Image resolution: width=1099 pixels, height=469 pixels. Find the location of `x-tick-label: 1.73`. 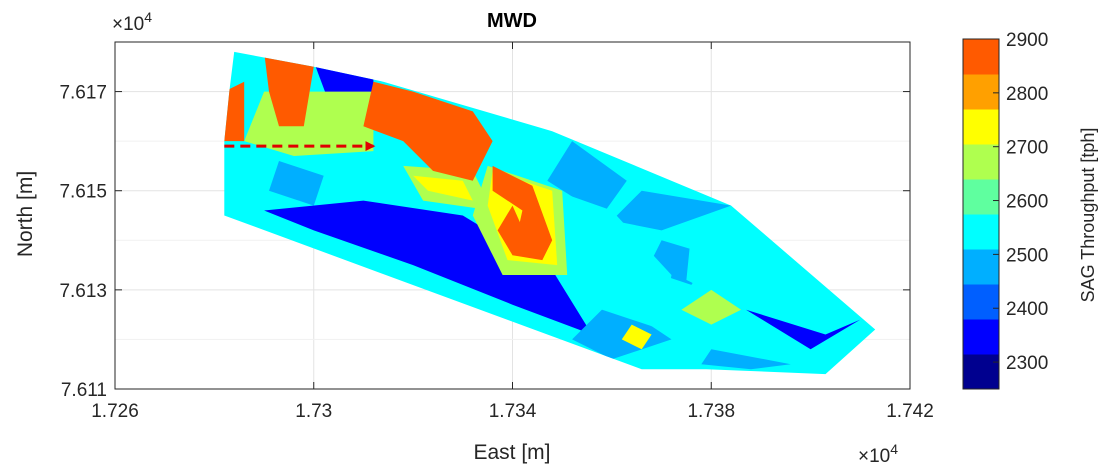

x-tick-label: 1.73 is located at coordinates (313, 411).